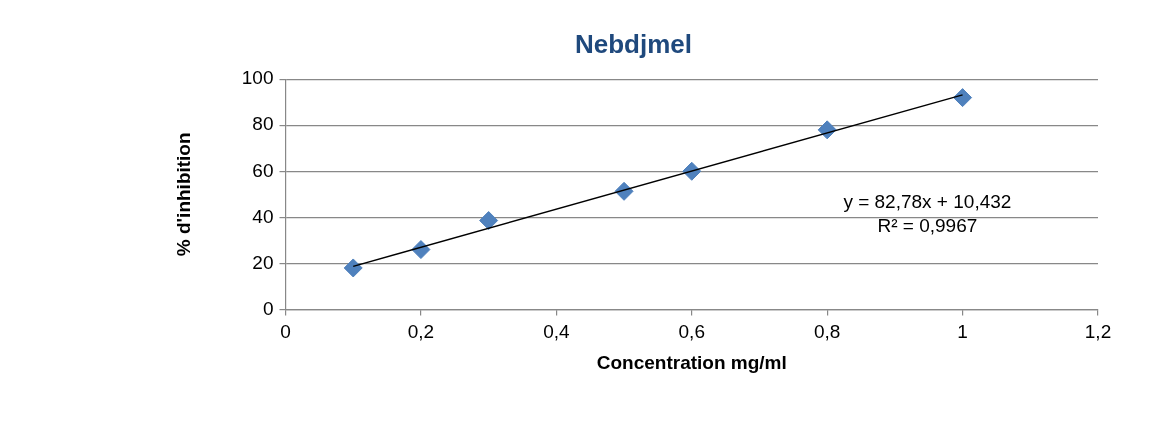 The height and width of the screenshot is (435, 1153). Describe the element at coordinates (633, 43) in the screenshot. I see `chart-title: Nebdjmel` at that location.